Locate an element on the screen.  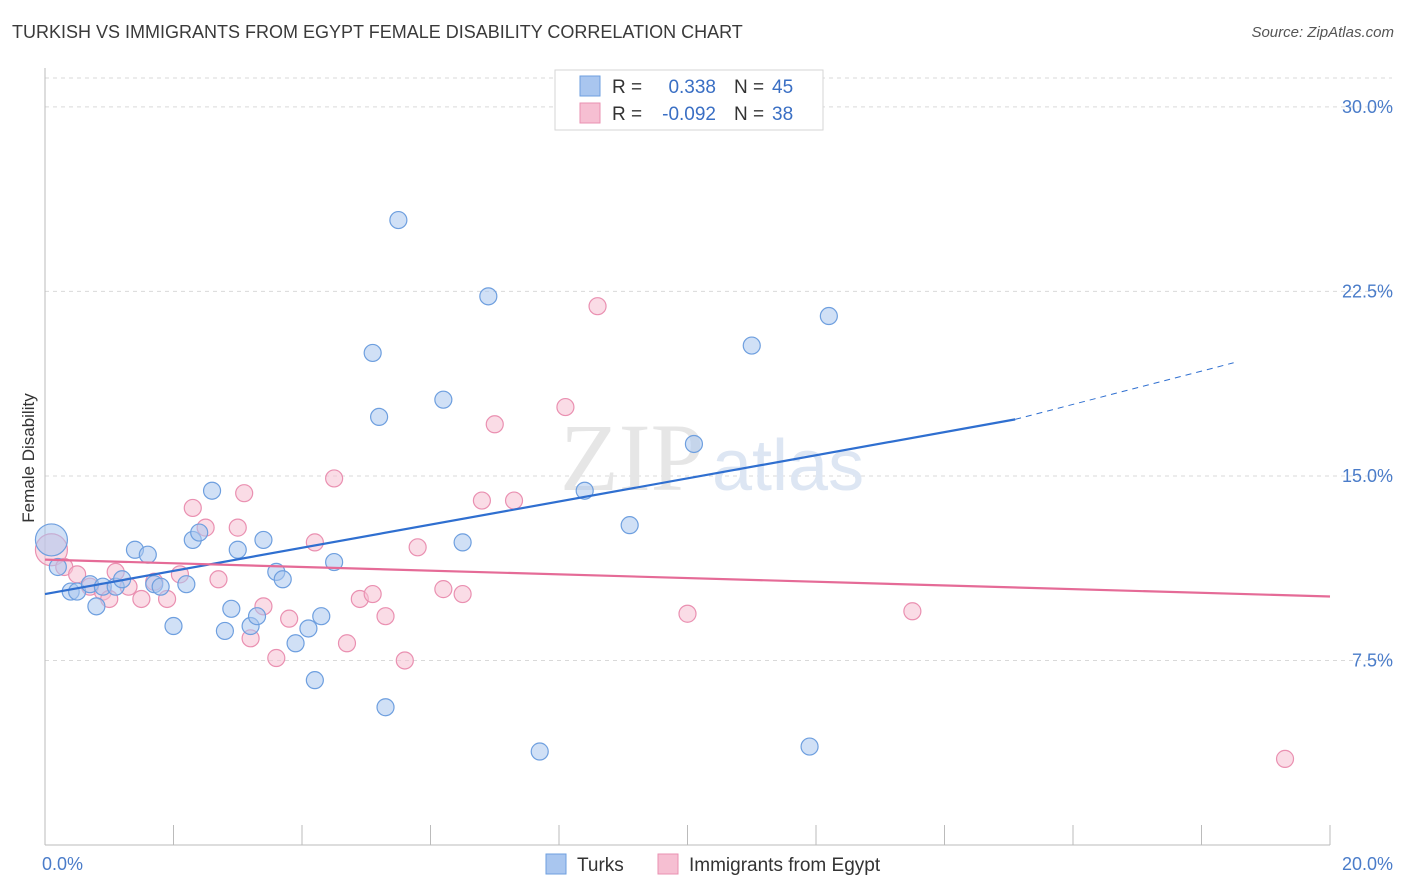
egypt-trend-line is located at coordinates (687, 578).